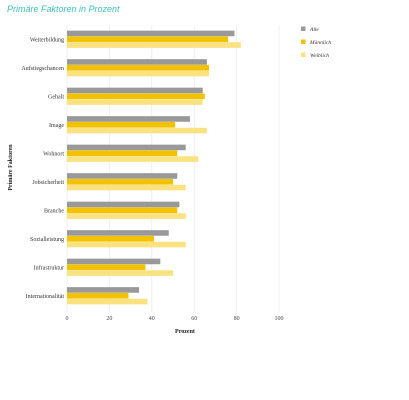 Image resolution: width=409 pixels, height=400 pixels. Describe the element at coordinates (47, 40) in the screenshot. I see `category-label: Weiterbildung` at that location.